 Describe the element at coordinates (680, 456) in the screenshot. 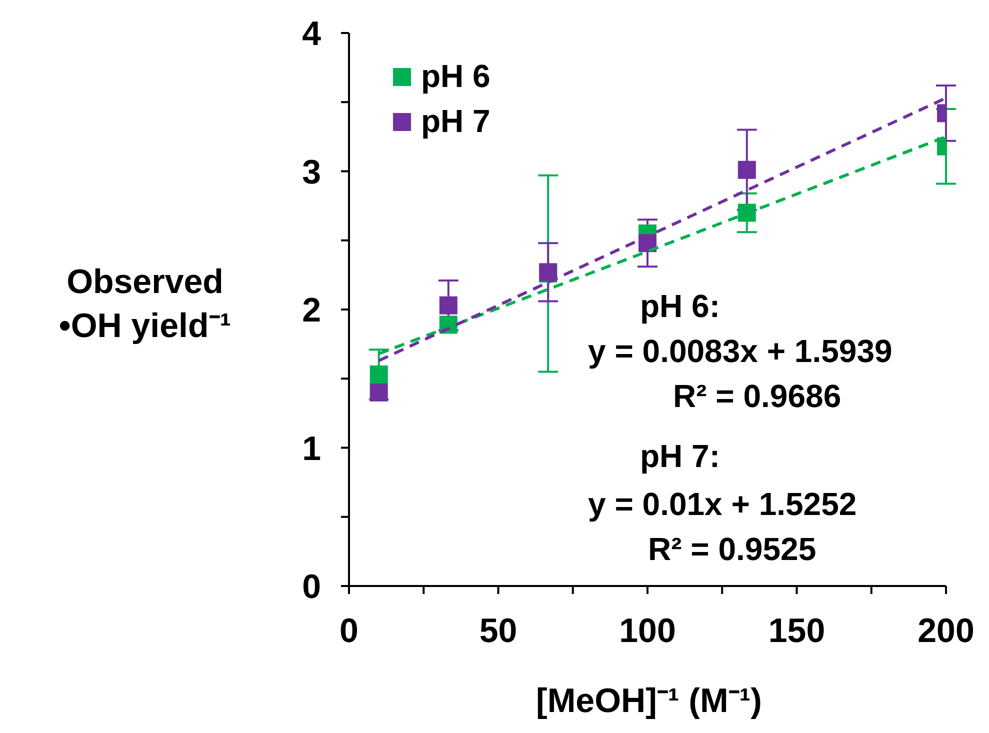

I see `annotation: pH 7:` at that location.